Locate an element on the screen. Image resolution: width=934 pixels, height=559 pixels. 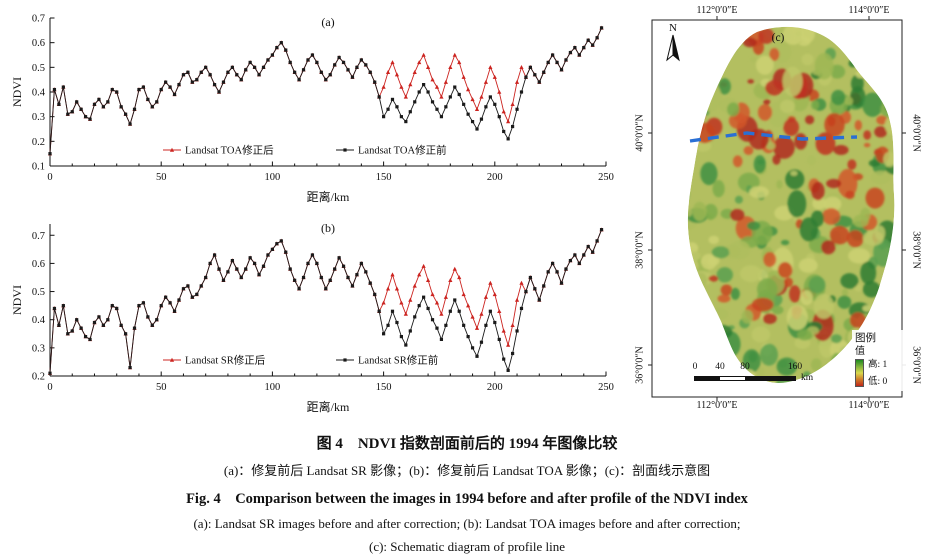
svg-text: Landsat TOA修正后 is located at coordinates (229, 150).